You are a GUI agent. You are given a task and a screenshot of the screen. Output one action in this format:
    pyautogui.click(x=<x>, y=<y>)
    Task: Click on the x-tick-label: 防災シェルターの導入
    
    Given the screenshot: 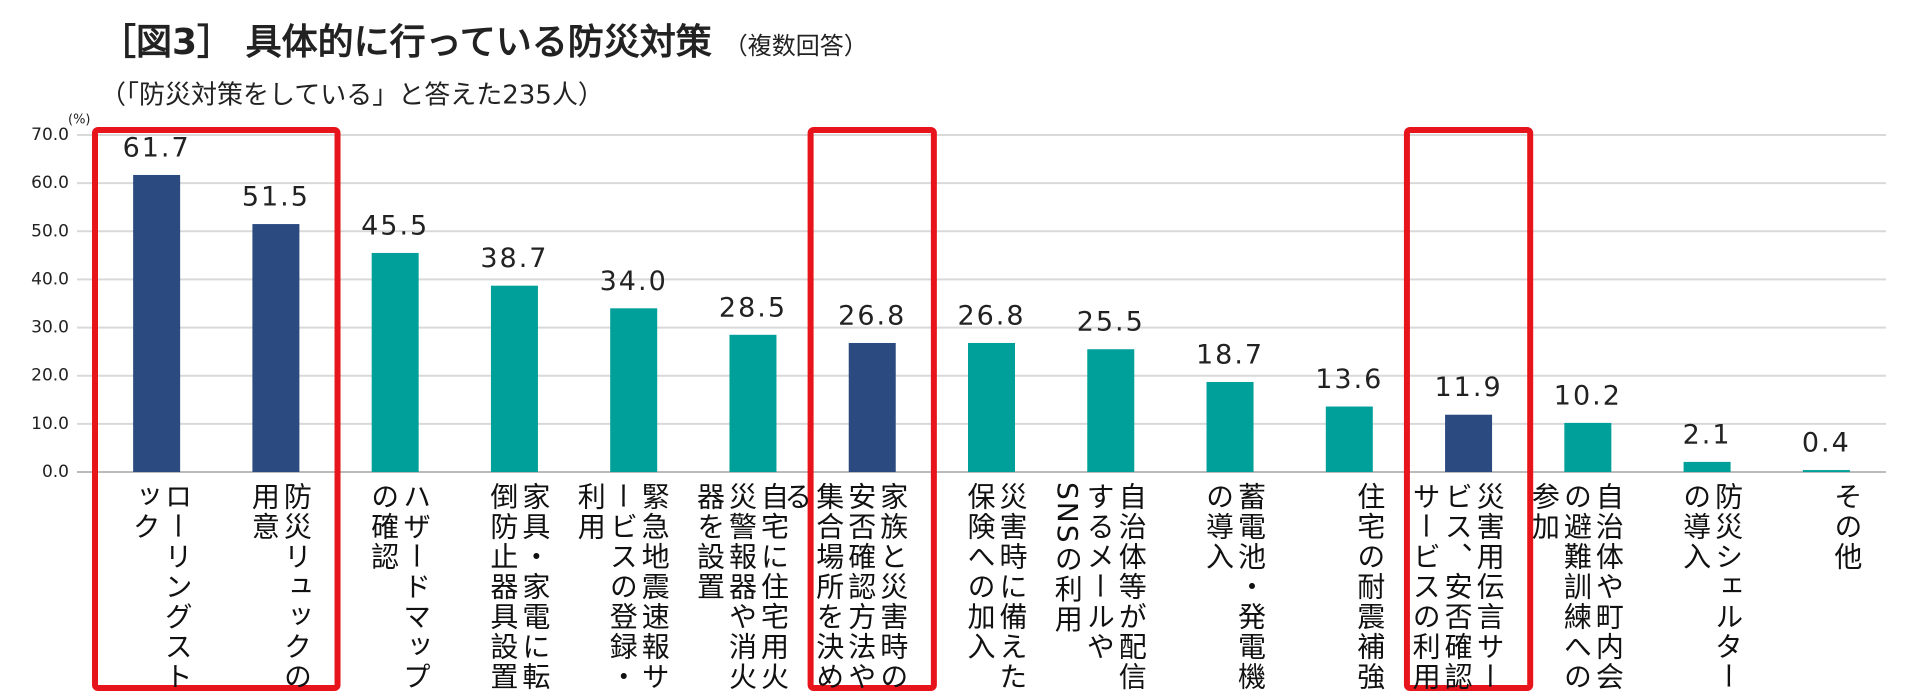 What is the action you would take?
    pyautogui.click(x=1712, y=587)
    